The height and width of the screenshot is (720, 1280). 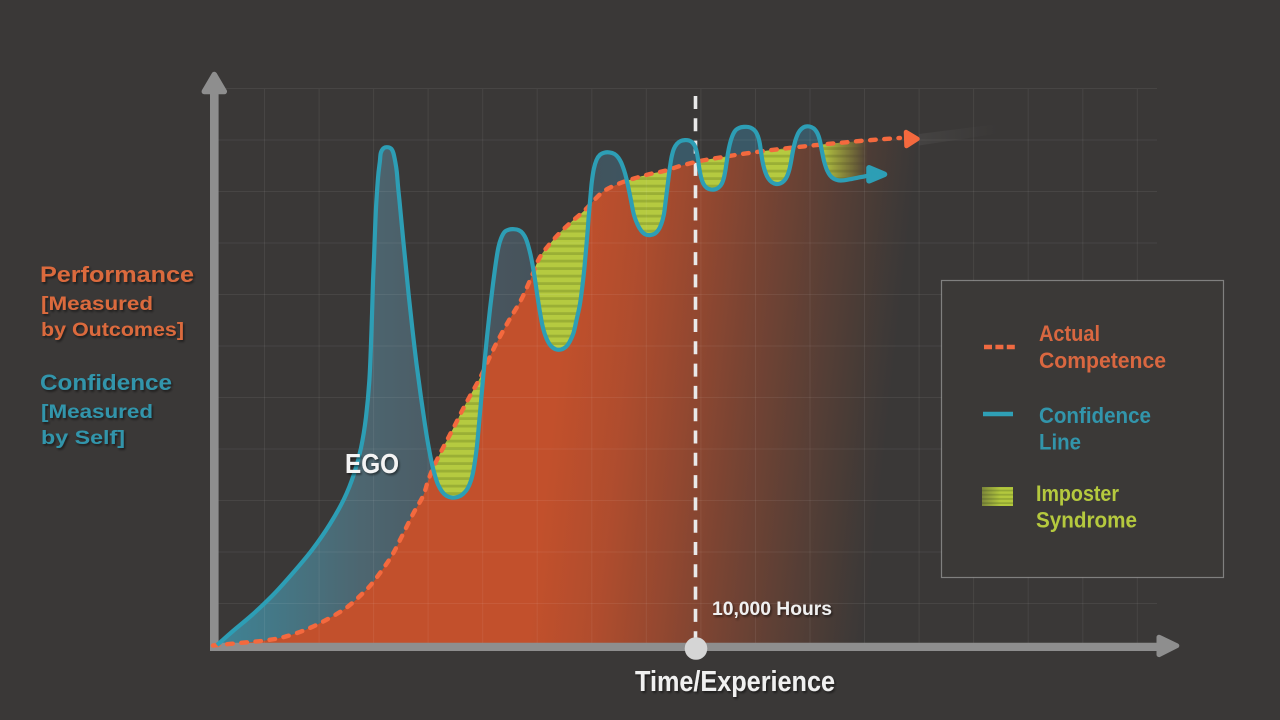 What do you see at coordinates (372, 463) in the screenshot?
I see `svg-text: EGO` at bounding box center [372, 463].